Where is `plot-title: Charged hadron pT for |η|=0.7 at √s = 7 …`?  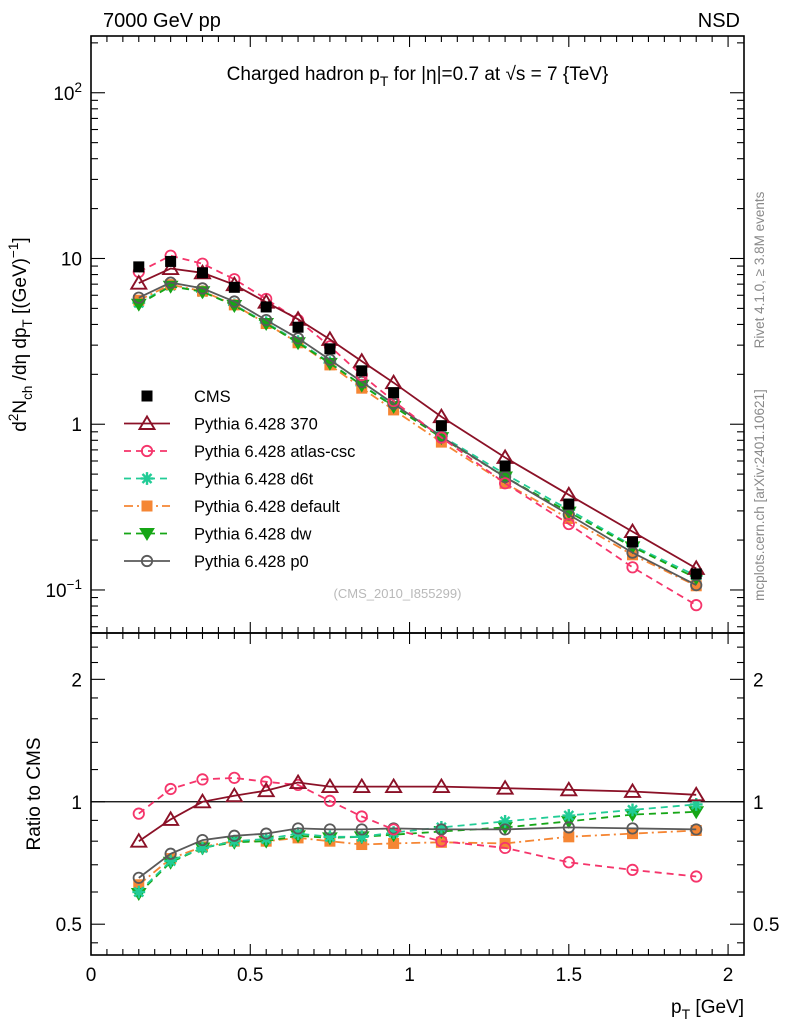 plot-title: Charged hadron pT for |η|=0.7 at √s = 7 … is located at coordinates (418, 76).